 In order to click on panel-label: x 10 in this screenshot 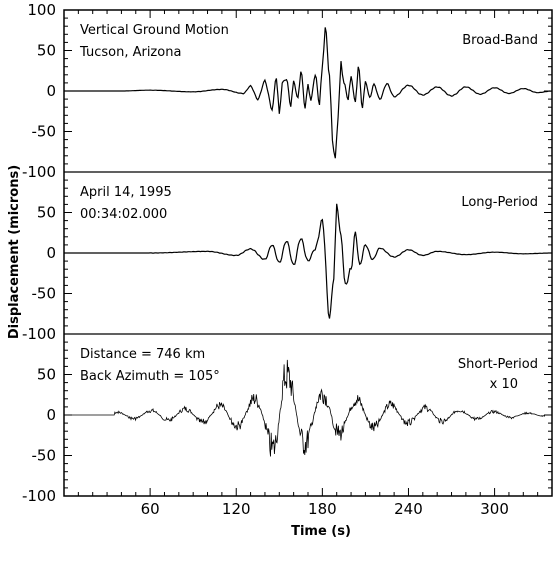, I will do `click(504, 384)`.